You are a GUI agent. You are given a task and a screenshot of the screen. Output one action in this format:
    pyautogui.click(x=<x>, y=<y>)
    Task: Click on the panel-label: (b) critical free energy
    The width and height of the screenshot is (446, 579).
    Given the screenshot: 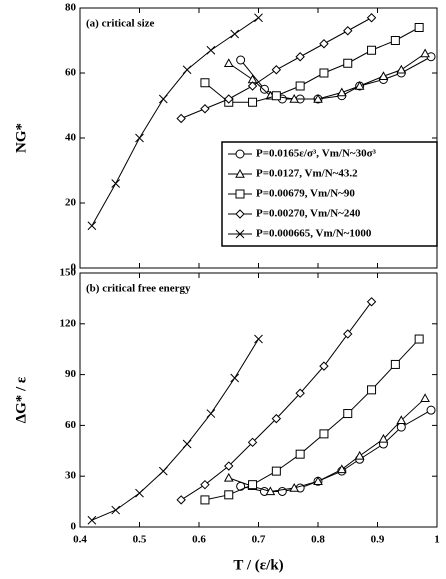 What is the action you would take?
    pyautogui.click(x=138, y=289)
    